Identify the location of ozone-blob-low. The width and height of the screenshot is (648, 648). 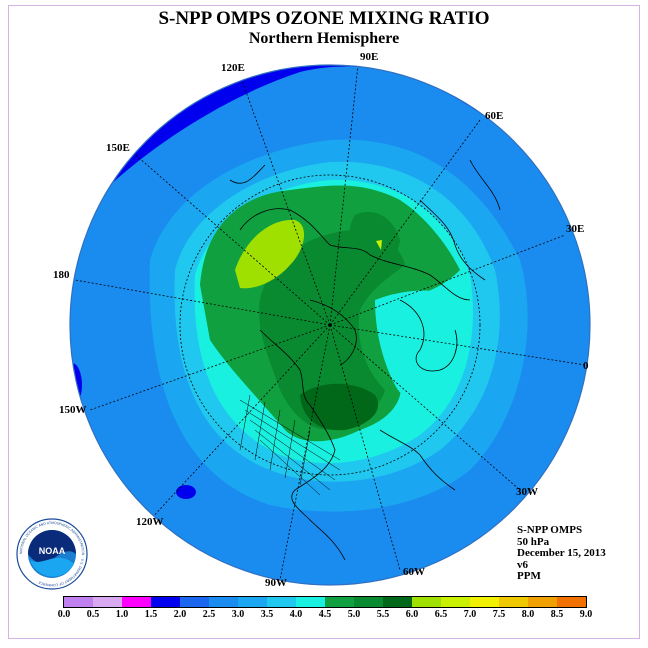
(186, 492).